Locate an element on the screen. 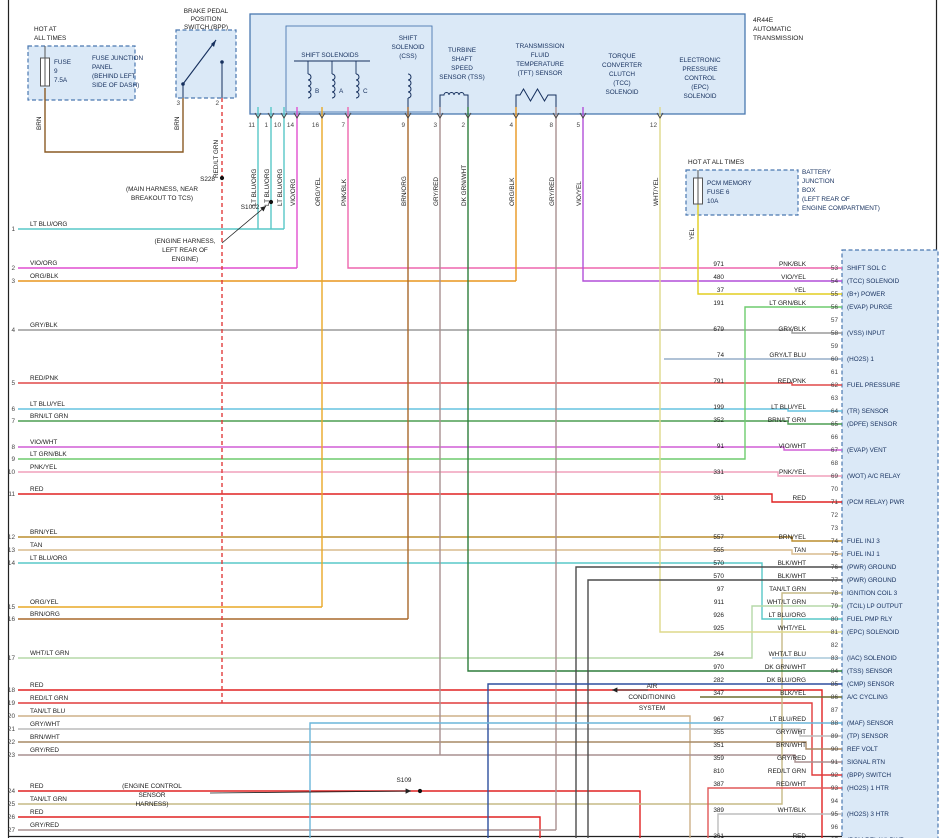  vertical-wire-color-label: ORG/YEL is located at coordinates (318, 191).